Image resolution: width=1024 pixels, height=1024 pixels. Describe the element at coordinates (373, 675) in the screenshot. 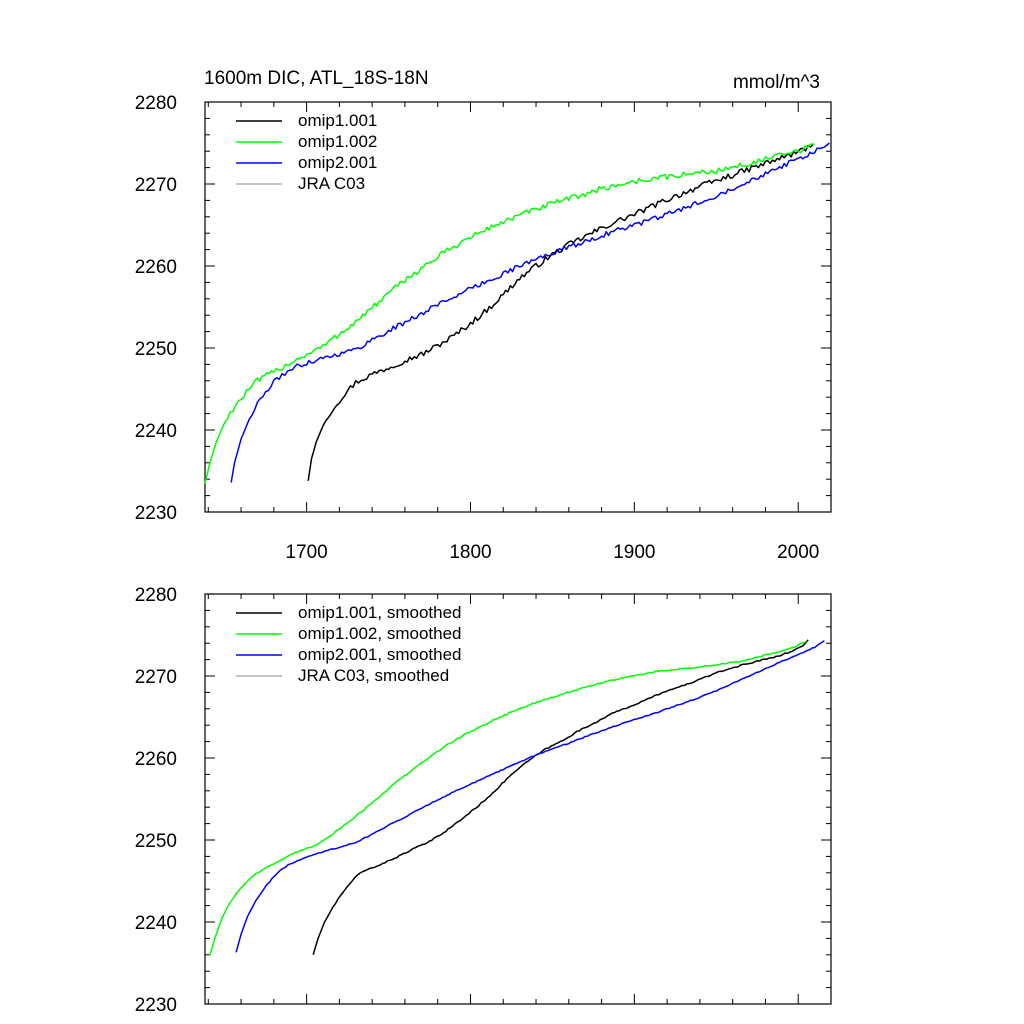

I see `legend-label: JRA C03, smoothed` at that location.